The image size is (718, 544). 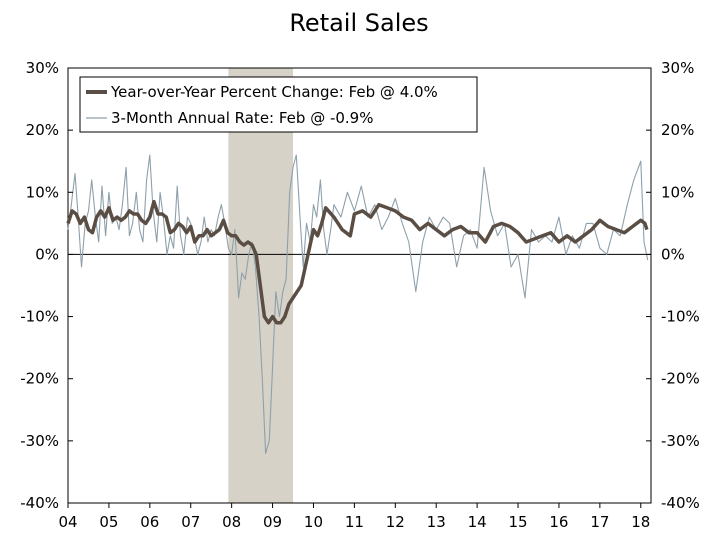 What do you see at coordinates (67, 522) in the screenshot?
I see `x-tick-label: 04` at bounding box center [67, 522].